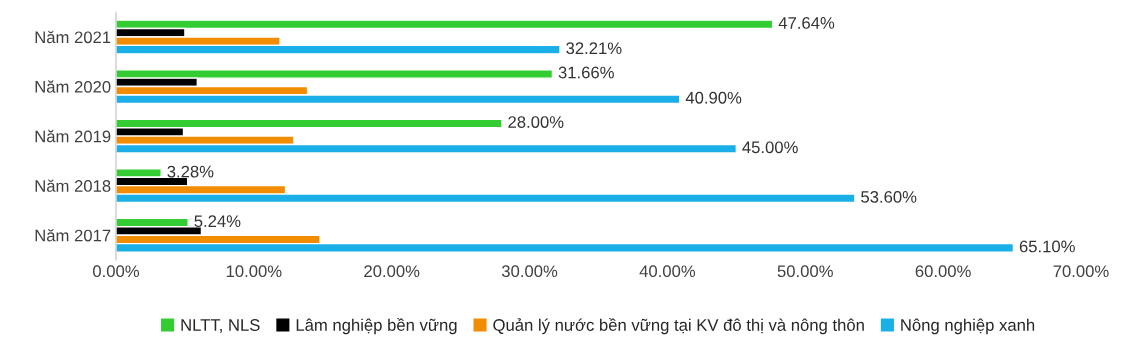  I want to click on legend-label: Lâm nghiệp bền vững, so click(376, 326).